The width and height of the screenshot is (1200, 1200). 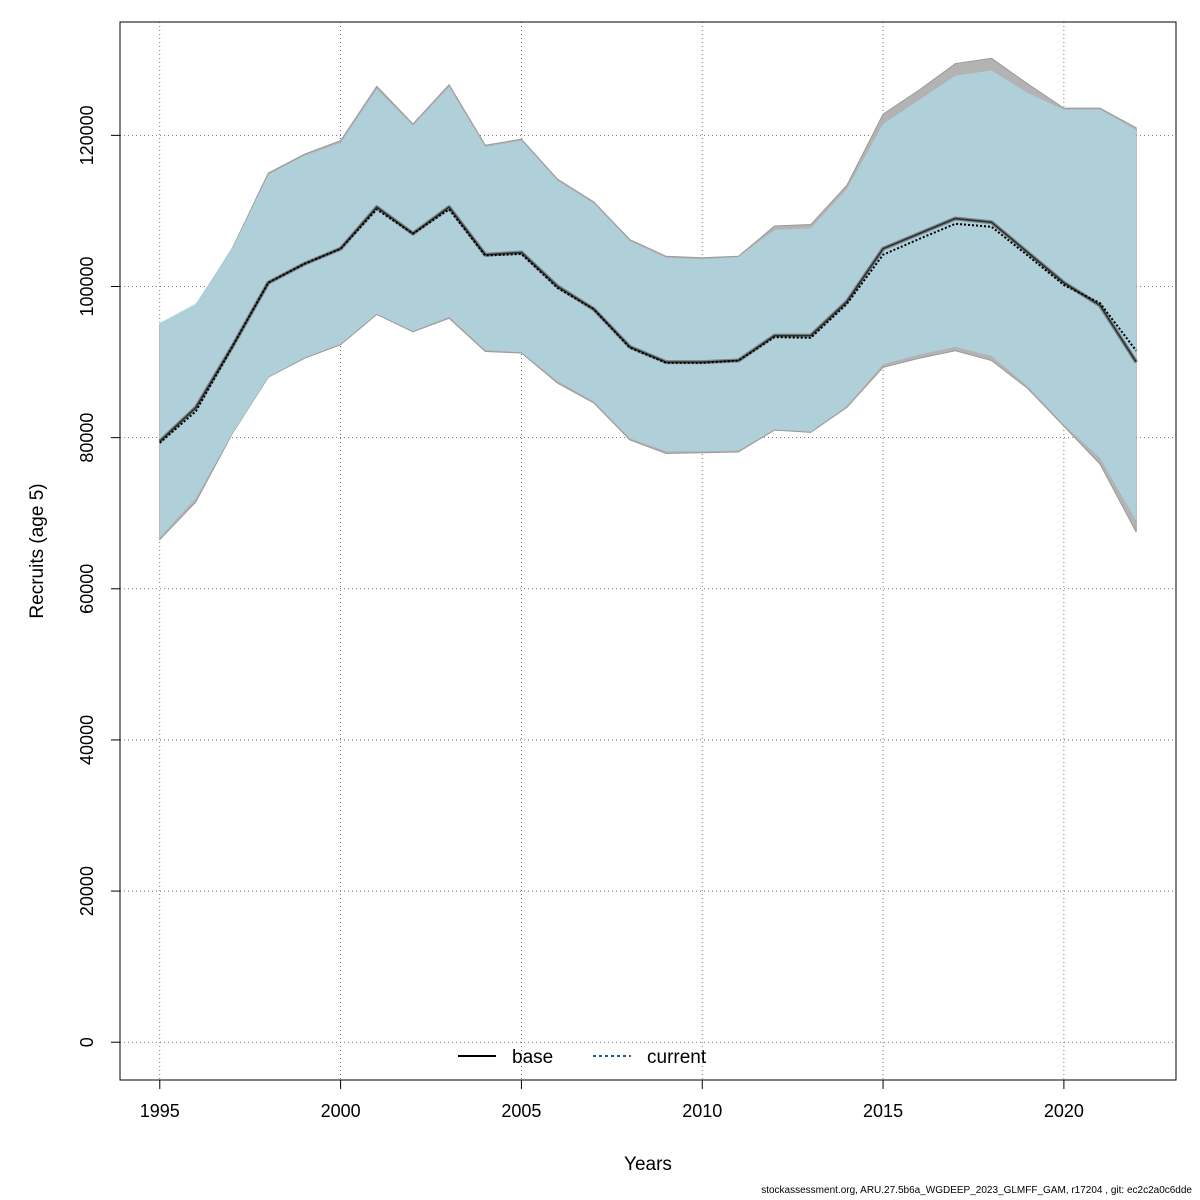 I want to click on x-tick-label: 2010, so click(x=702, y=1111).